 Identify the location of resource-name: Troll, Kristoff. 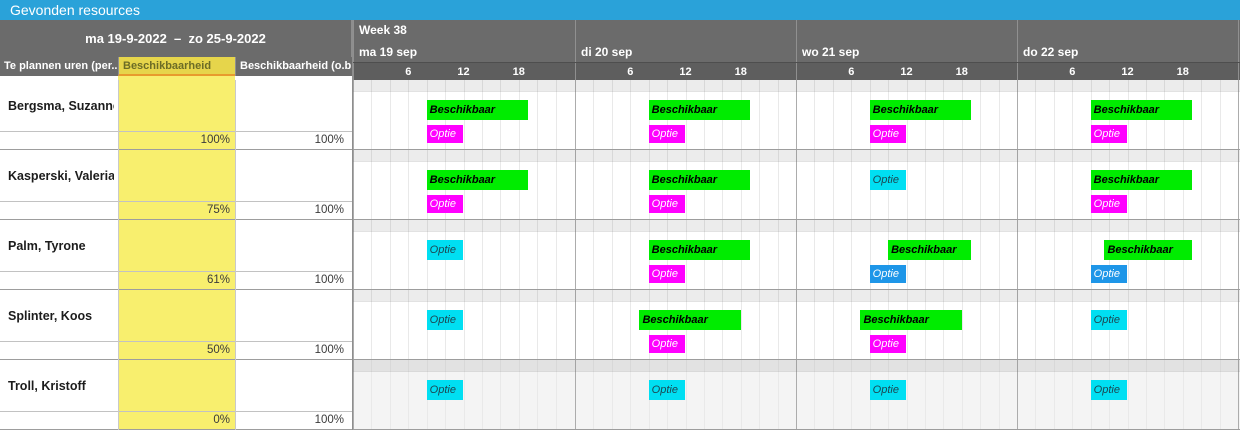
(47, 385).